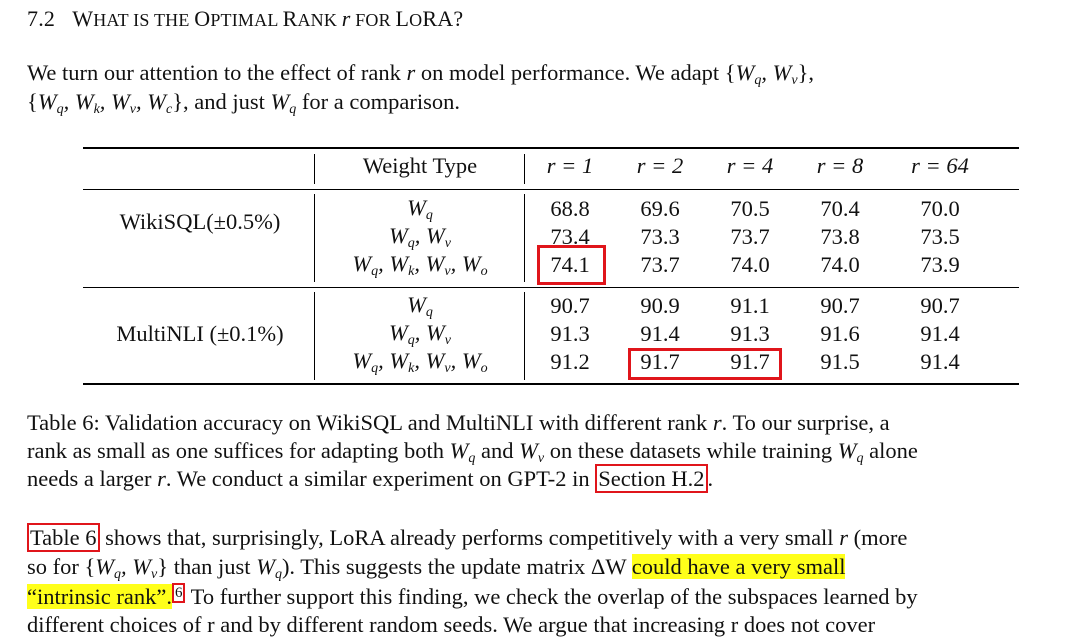 The height and width of the screenshot is (638, 1088). Describe the element at coordinates (840, 333) in the screenshot. I see `table-cell: 91.6` at that location.